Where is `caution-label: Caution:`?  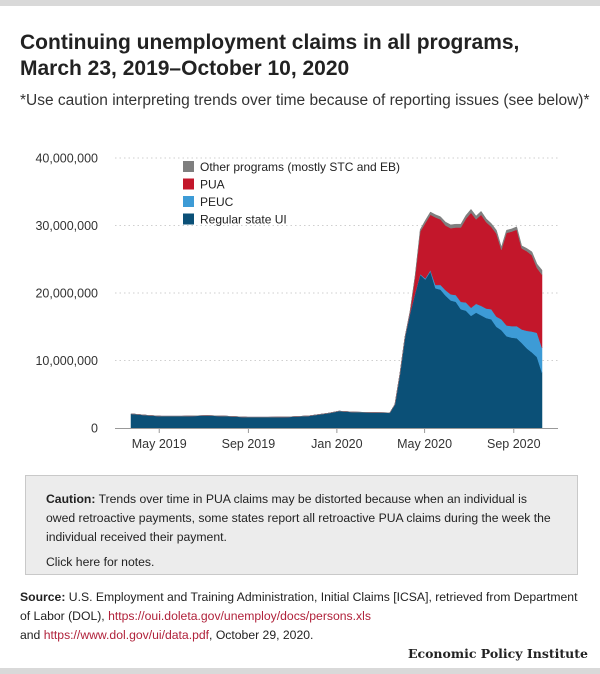
caution-label: Caution: is located at coordinates (71, 499).